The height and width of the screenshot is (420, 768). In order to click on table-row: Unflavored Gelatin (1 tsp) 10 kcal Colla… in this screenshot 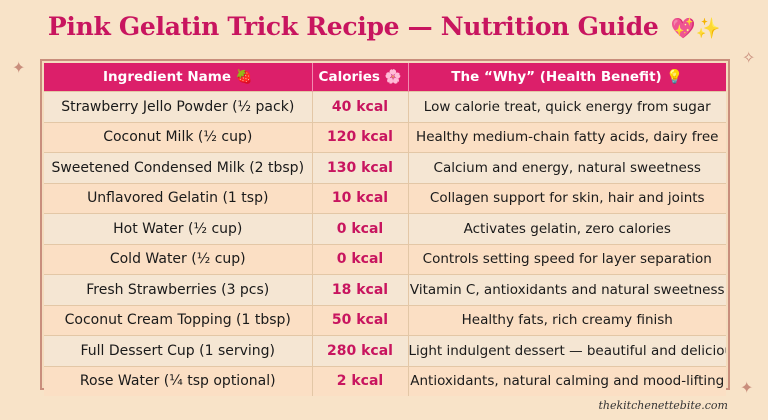, I will do `click(385, 198)`.